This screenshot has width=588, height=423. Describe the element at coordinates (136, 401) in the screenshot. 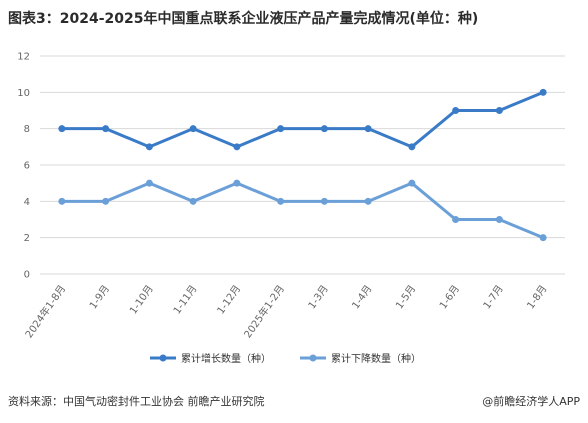

I see `source-note: 资料来源：中国气动密封件工业协会 前瞻产业研究院` at that location.